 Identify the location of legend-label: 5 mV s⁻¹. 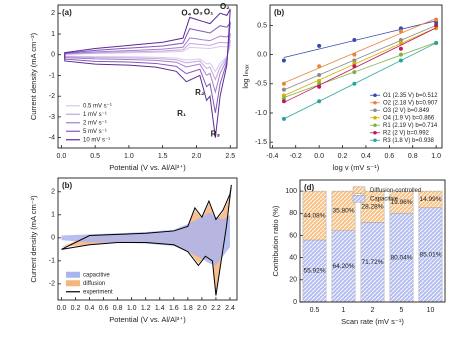
(95, 132).